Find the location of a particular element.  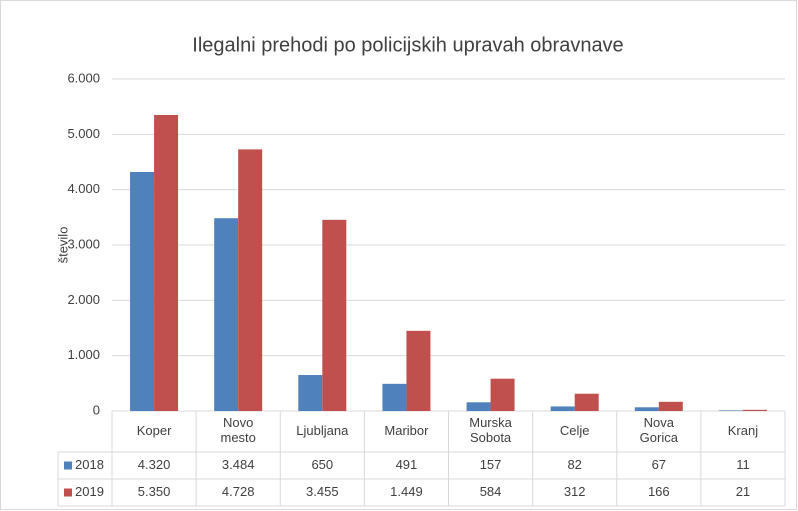

table-value: 5.350 is located at coordinates (154, 491).